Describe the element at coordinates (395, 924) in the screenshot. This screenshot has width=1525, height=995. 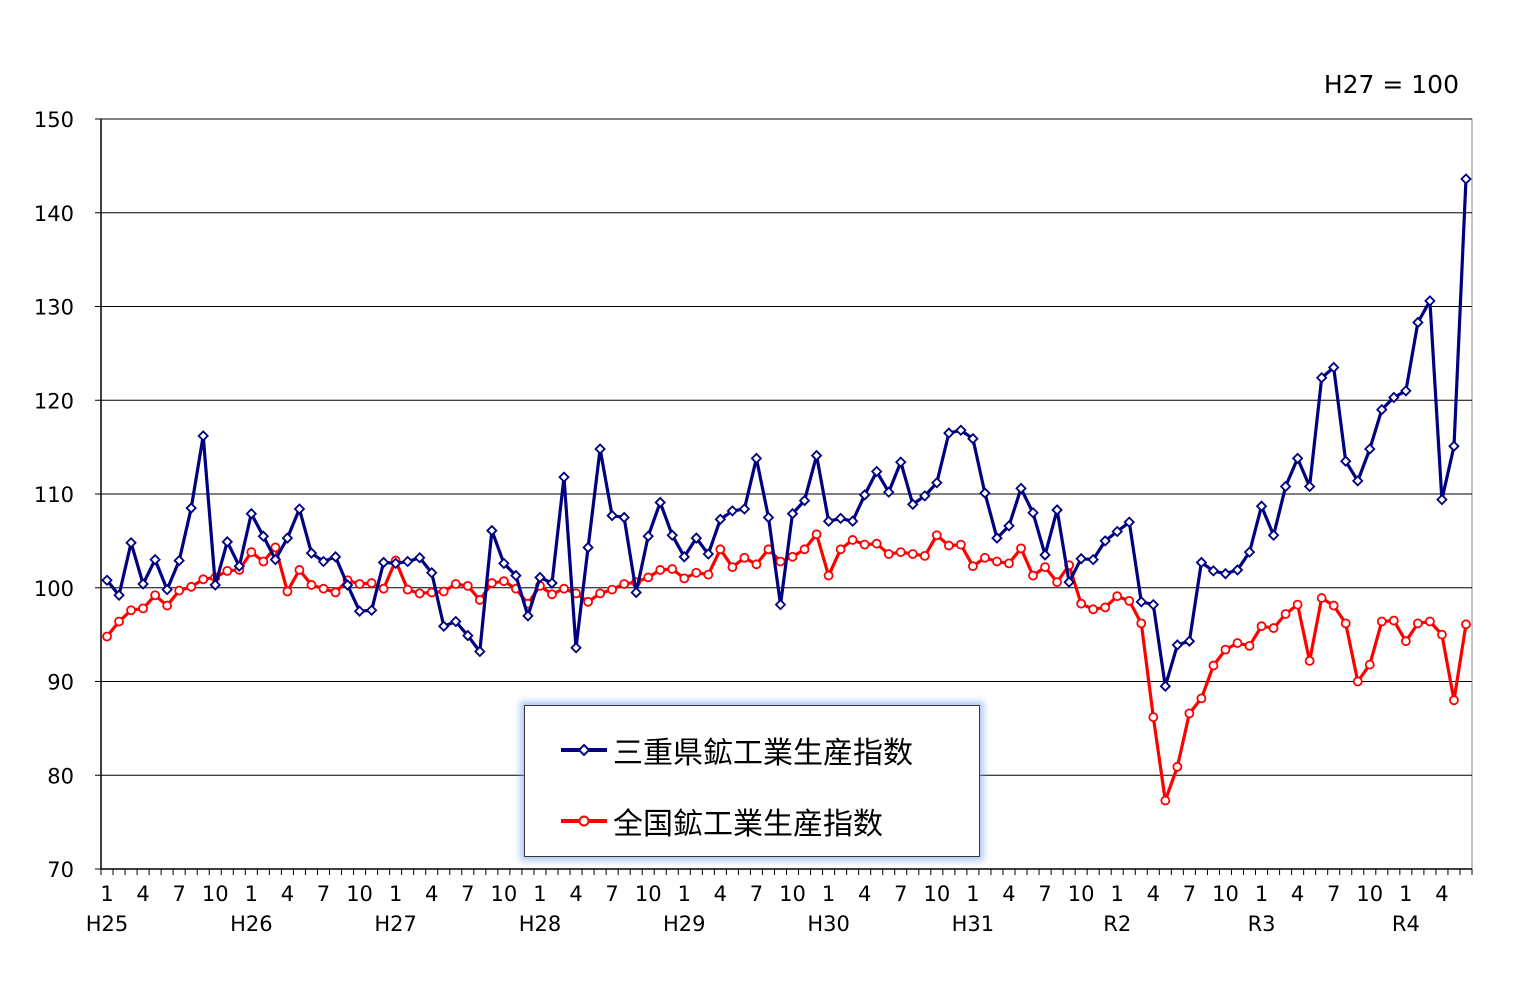
I see `x-year-label: H27` at that location.